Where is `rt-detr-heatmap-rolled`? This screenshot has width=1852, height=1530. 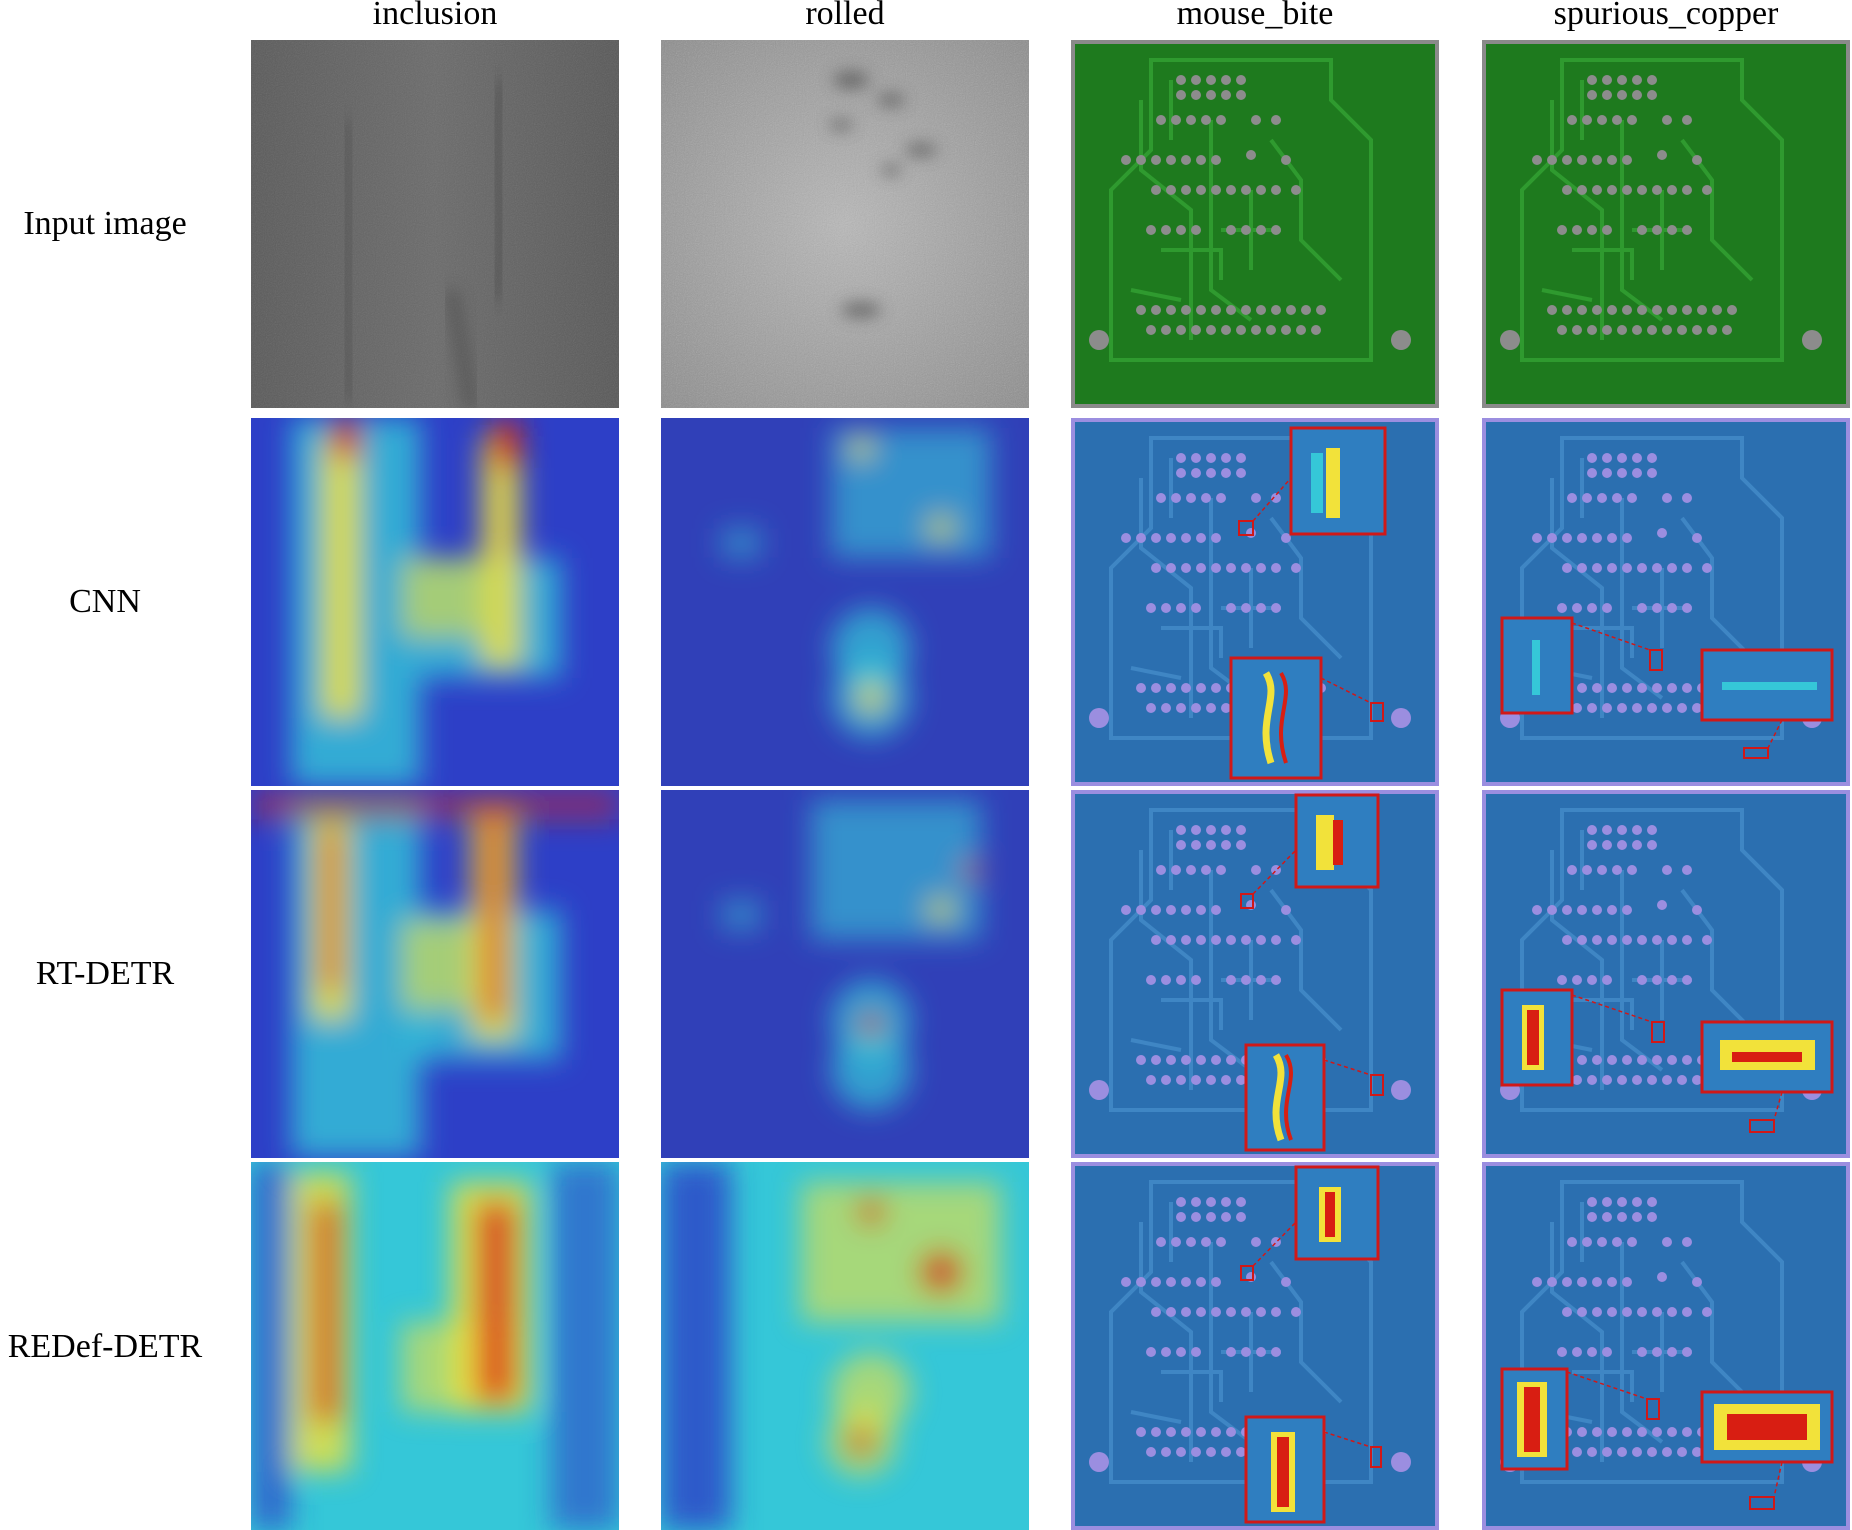
rt-detr-heatmap-rolled is located at coordinates (845, 974).